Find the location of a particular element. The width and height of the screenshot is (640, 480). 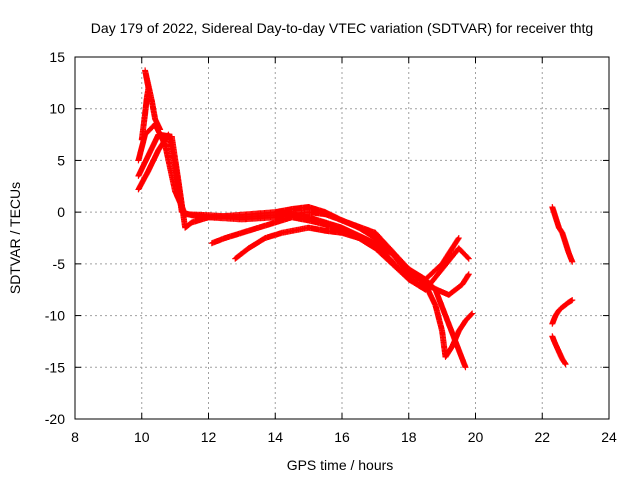

series-arc-h is located at coordinates (559, 350).